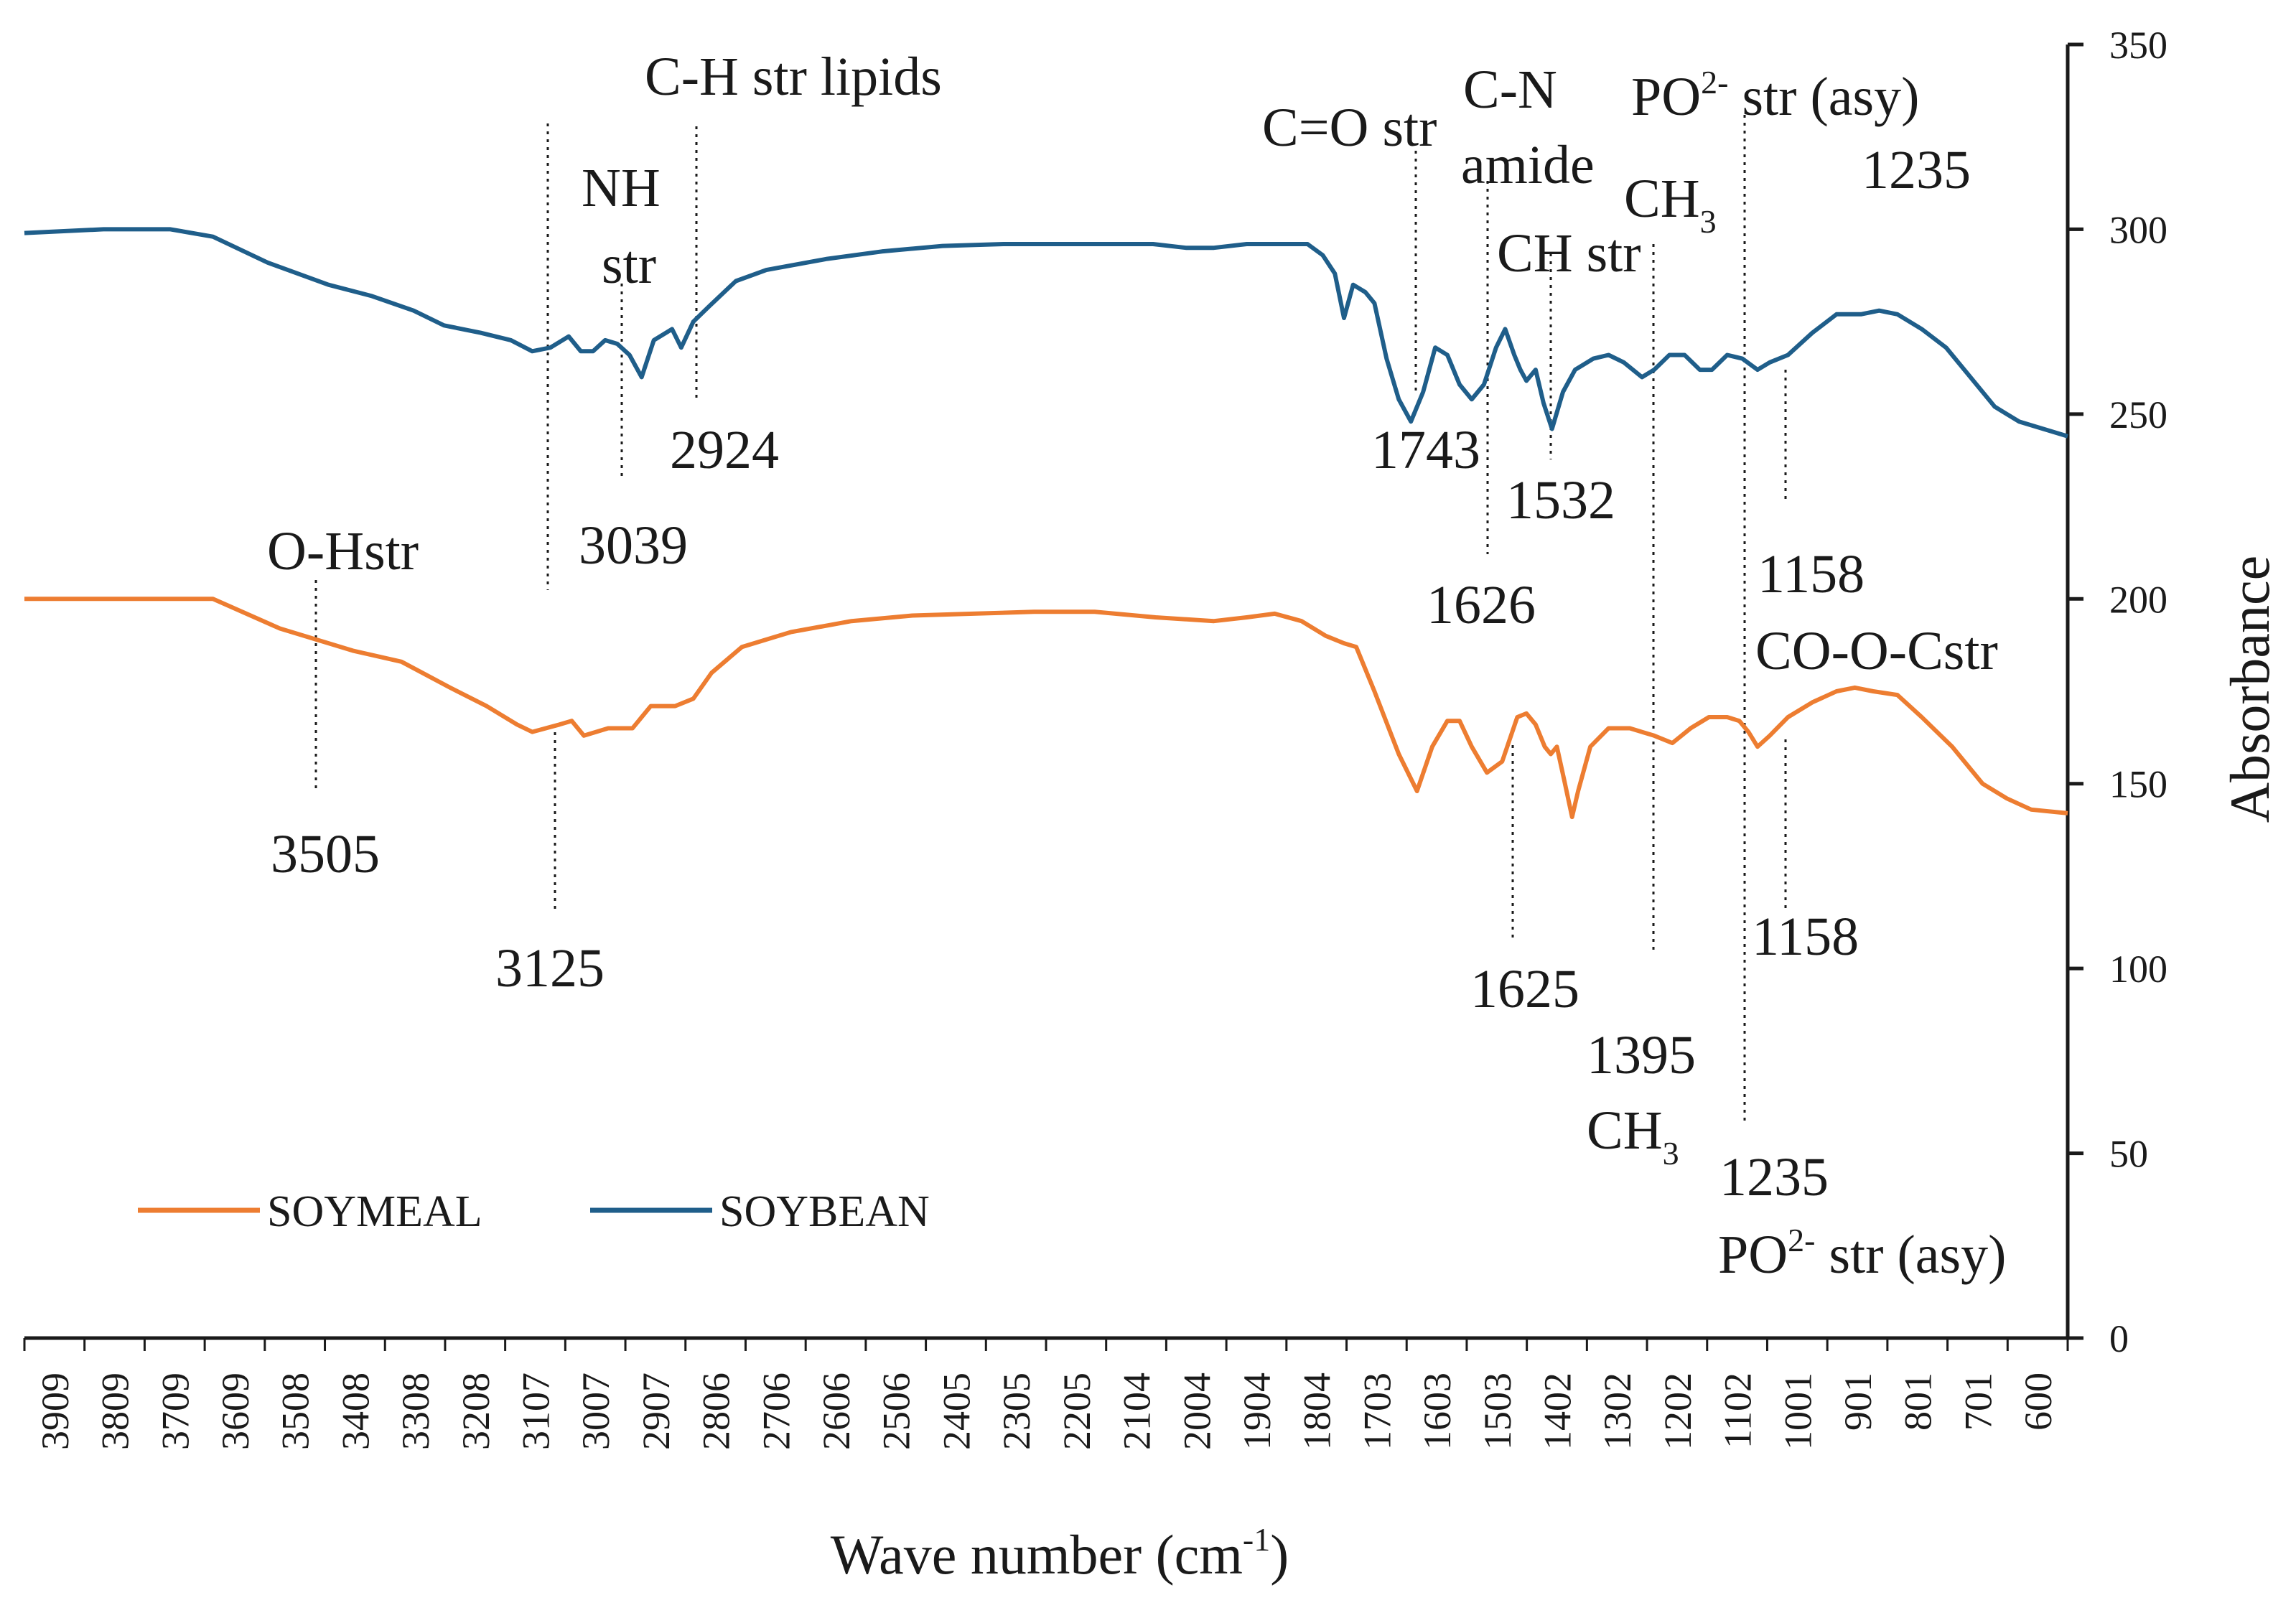 This screenshot has height=1613, width=2296. I want to click on annotation-co-o-cstr: CO-O-Cstr, so click(1876, 651).